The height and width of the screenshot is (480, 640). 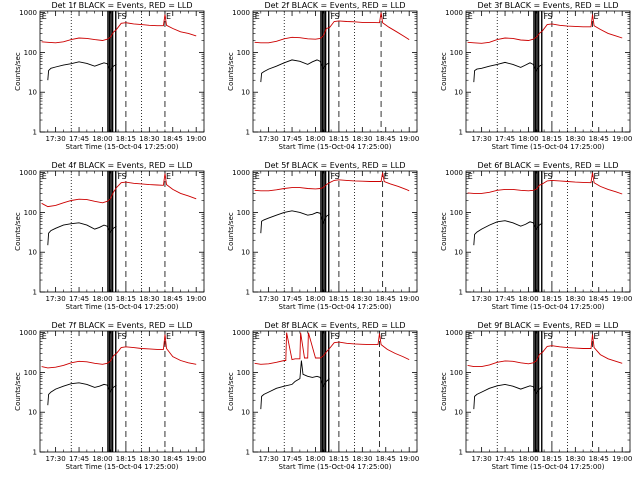 I want to click on chart-title: Det 9f BLACK = Events, RED = LLD, so click(x=547, y=325).